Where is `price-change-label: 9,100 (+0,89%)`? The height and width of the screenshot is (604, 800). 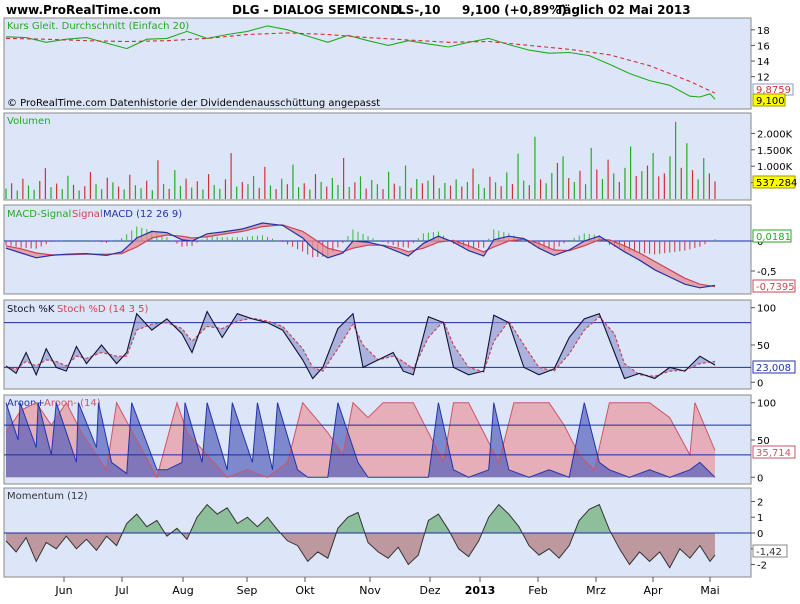
price-change-label: 9,100 (+0,89%) is located at coordinates (514, 10).